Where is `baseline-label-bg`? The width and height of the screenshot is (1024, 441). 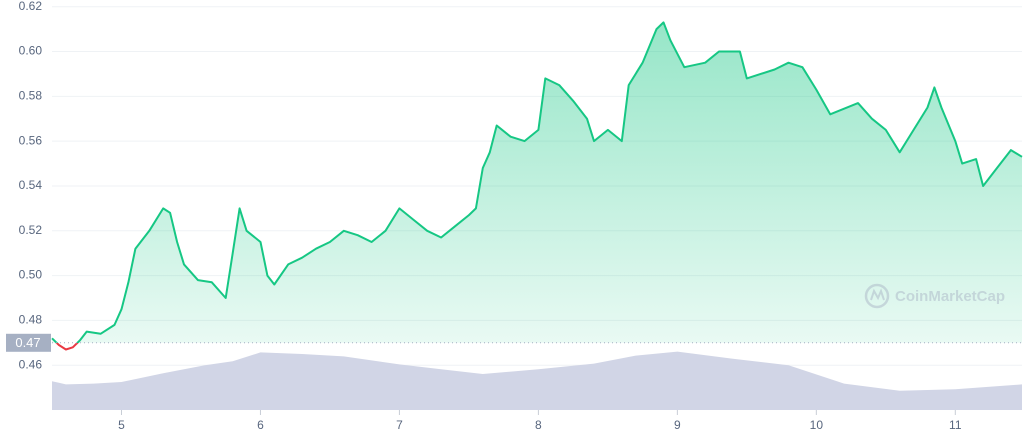 baseline-label-bg is located at coordinates (28, 342).